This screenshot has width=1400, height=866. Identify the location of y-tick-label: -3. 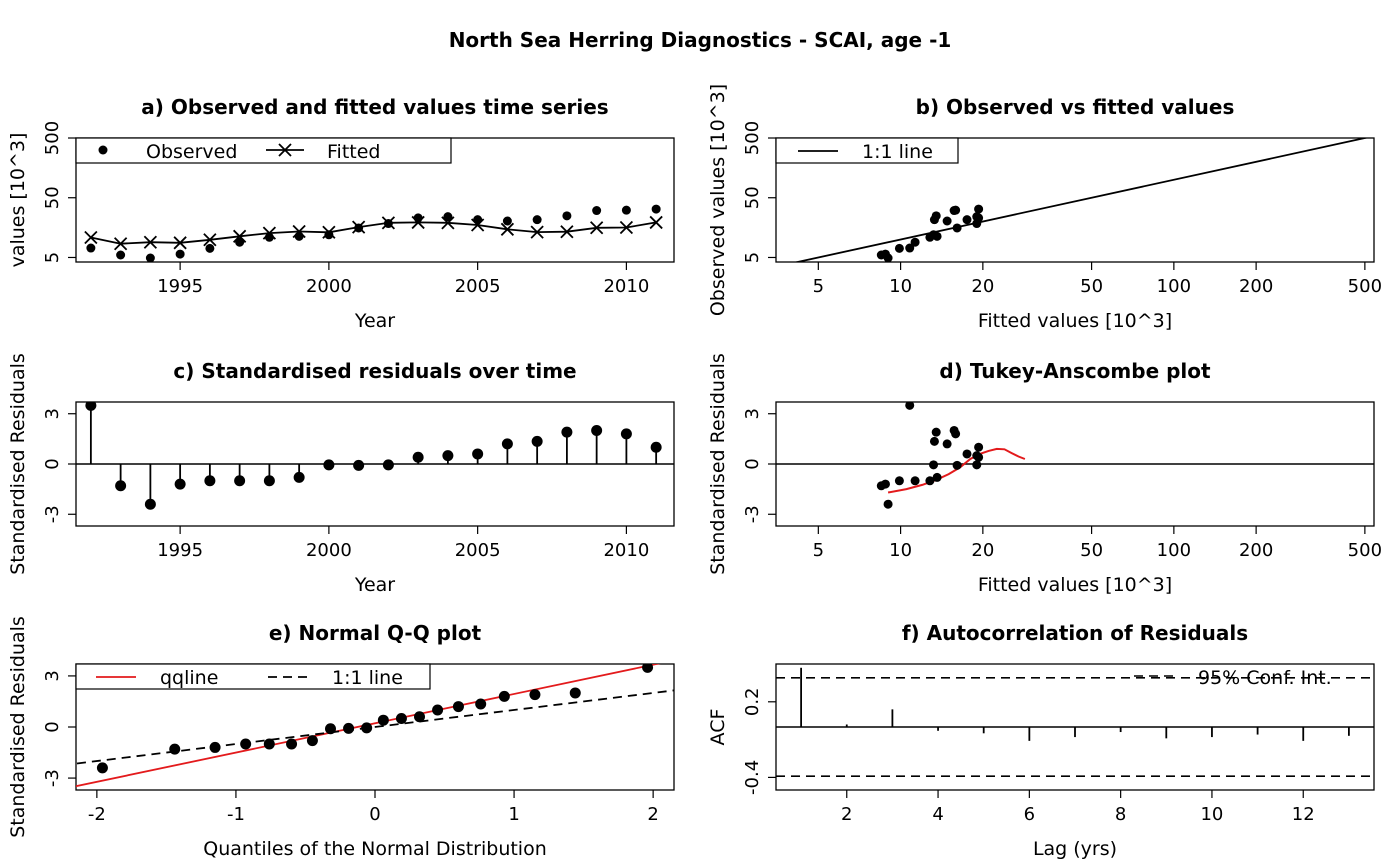
(752, 514).